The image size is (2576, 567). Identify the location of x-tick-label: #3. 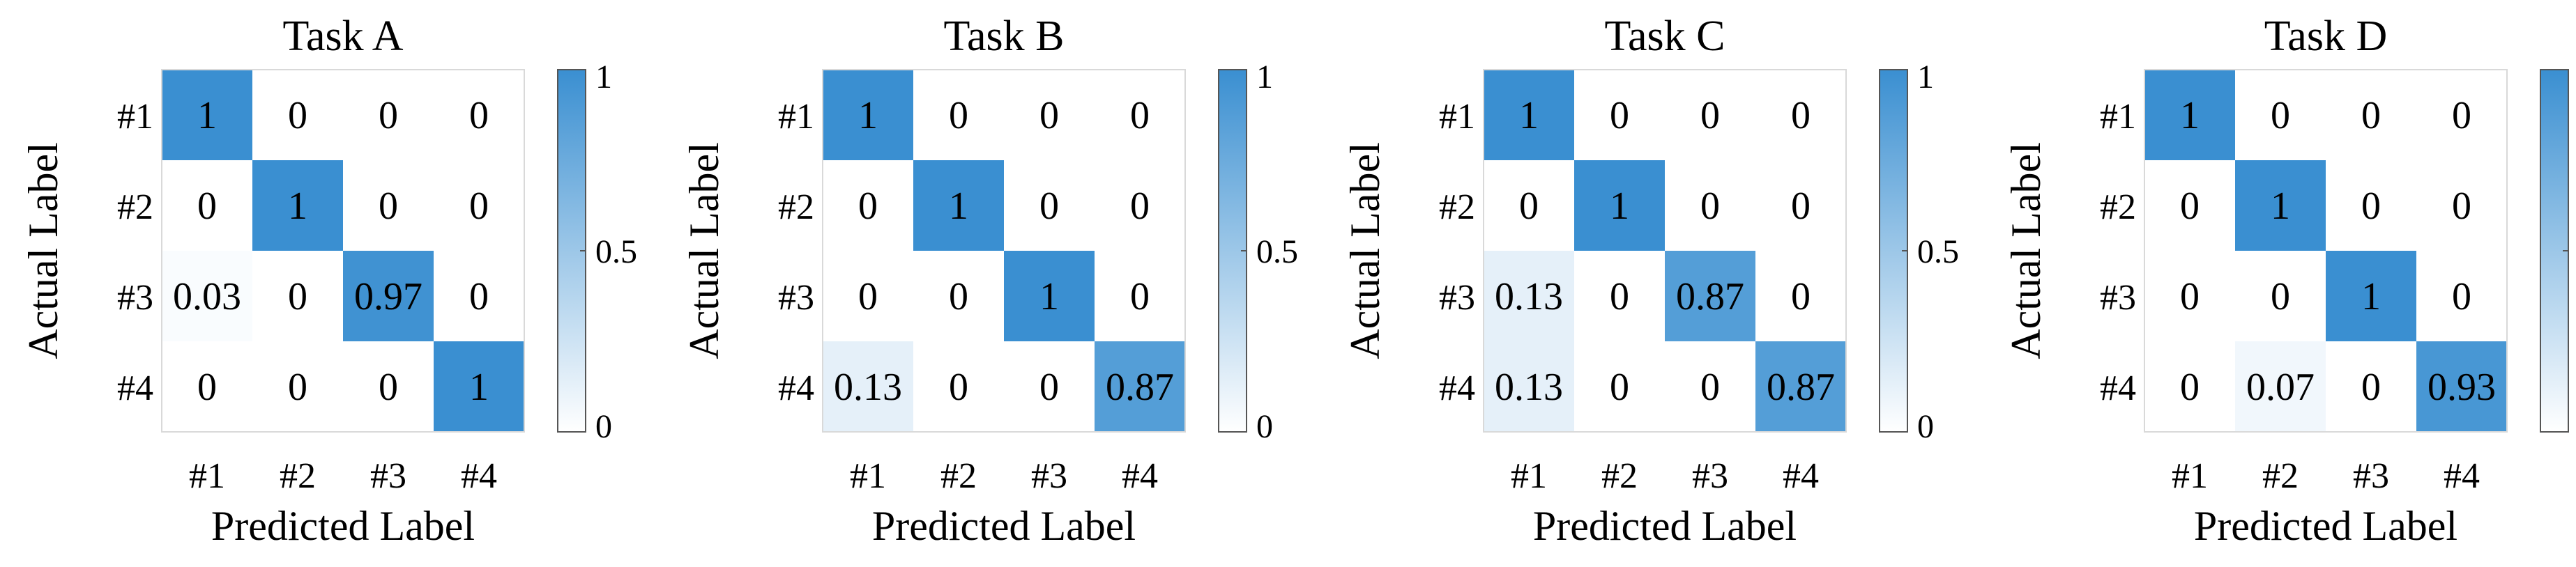
(2371, 476).